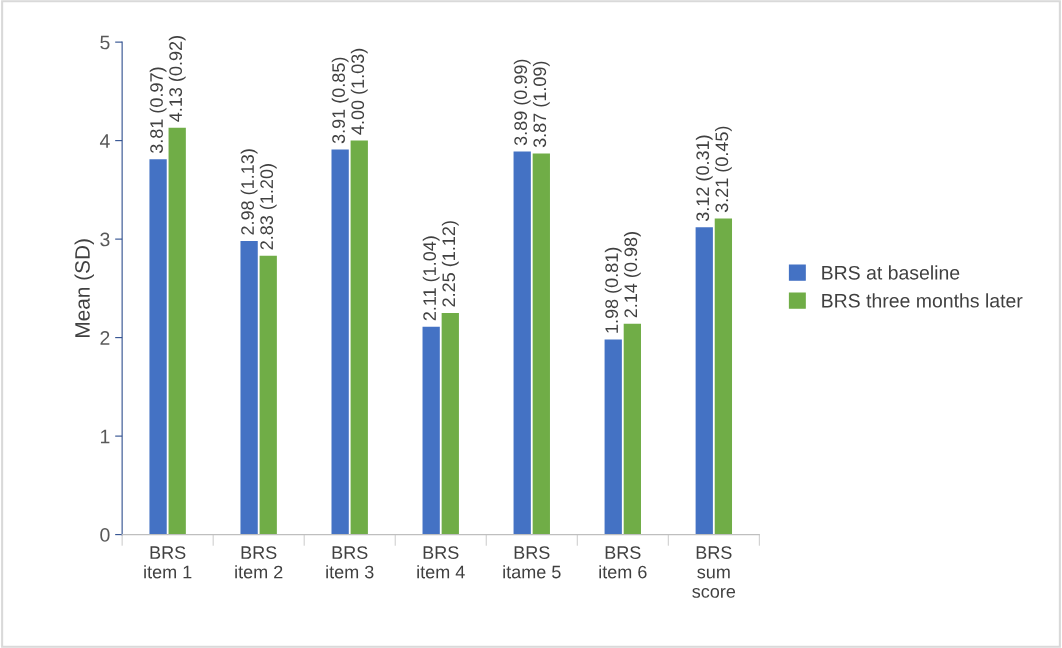 The width and height of the screenshot is (1062, 648). I want to click on data-label: 1.98 (0.81), so click(613, 290).